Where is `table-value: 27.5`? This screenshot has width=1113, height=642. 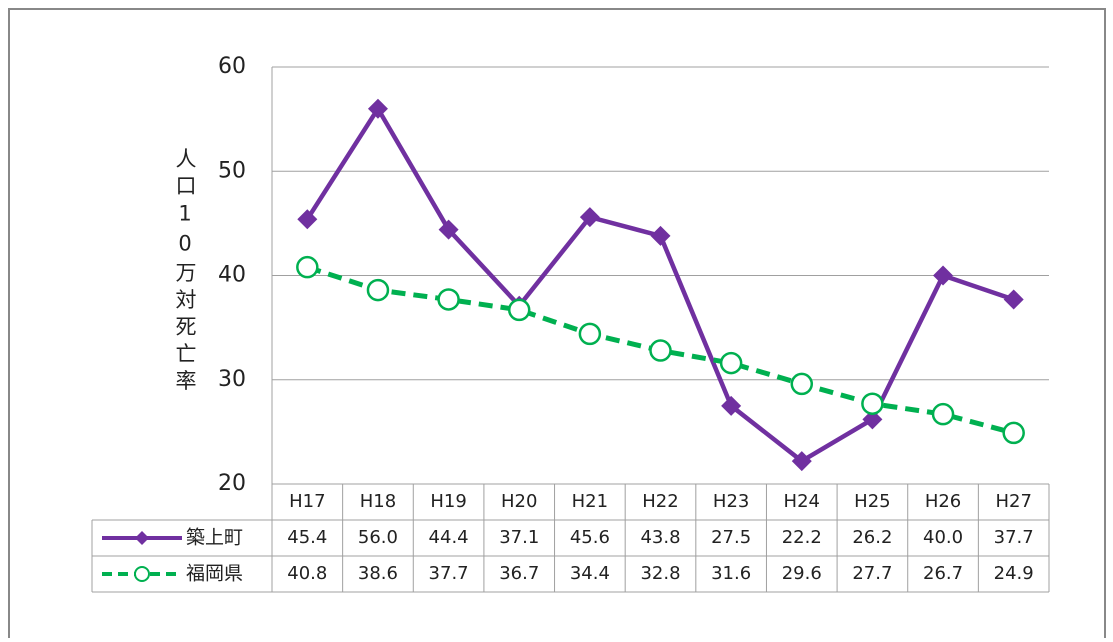
table-value: 27.5 is located at coordinates (731, 537).